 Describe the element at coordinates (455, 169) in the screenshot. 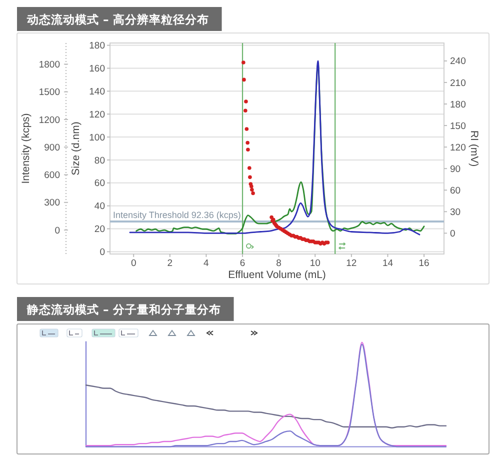

I see `y2-tick-label: 90` at that location.